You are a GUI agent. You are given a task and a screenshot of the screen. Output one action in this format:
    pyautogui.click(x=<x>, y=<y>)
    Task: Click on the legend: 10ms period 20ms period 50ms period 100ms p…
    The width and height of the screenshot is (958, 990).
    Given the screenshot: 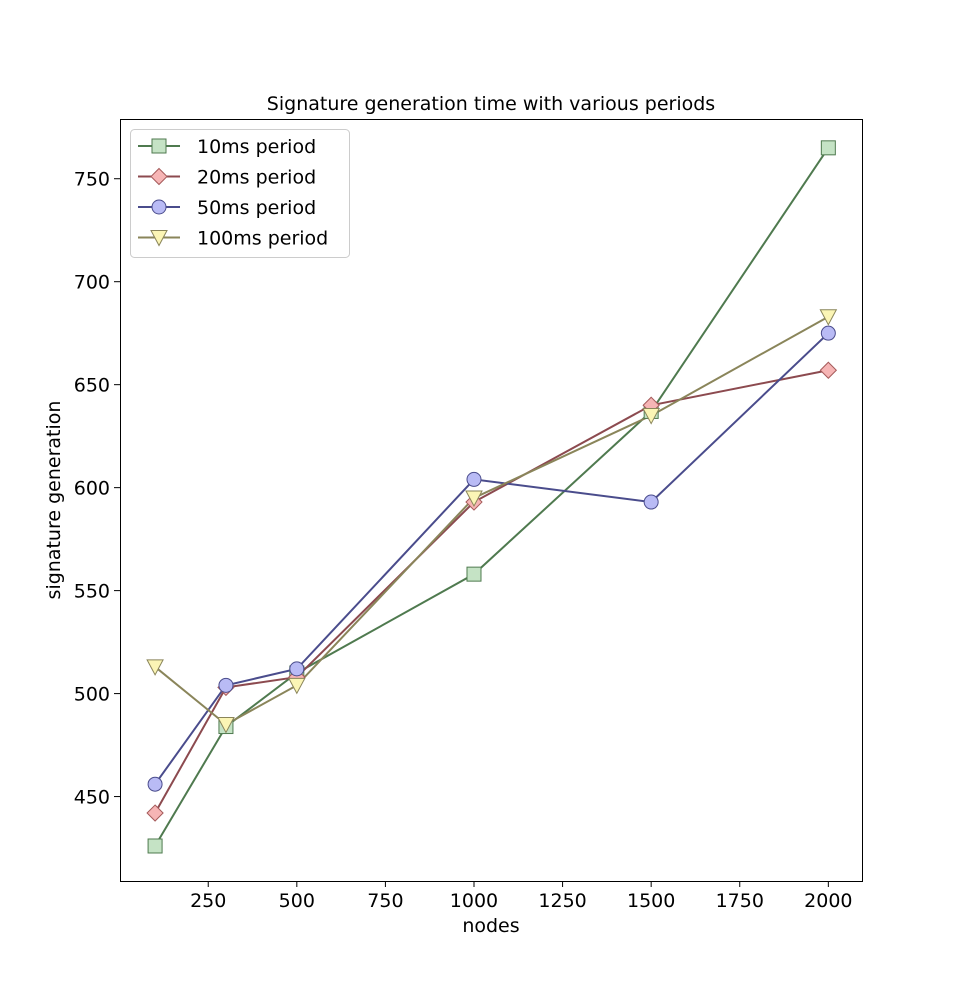 What is the action you would take?
    pyautogui.click(x=240, y=193)
    